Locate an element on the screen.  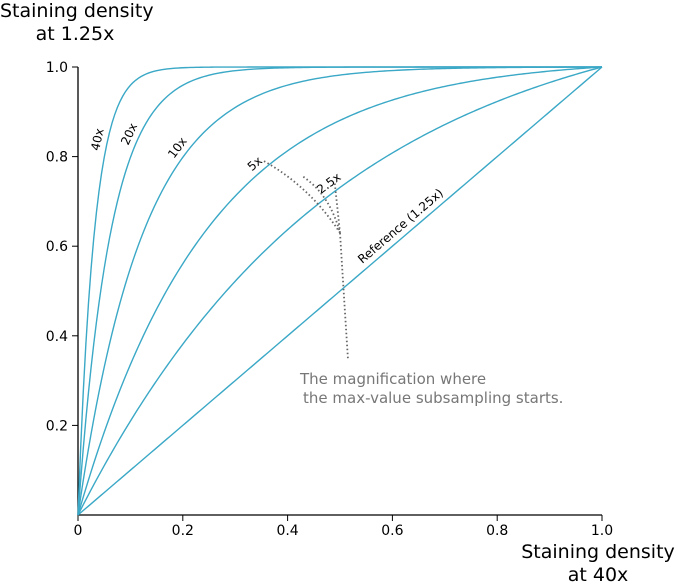
y-axis-title-line-2: at 1.25x is located at coordinates (75, 34).